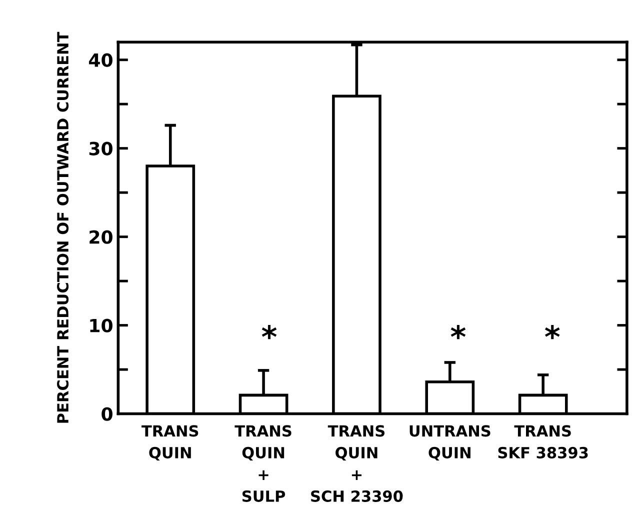 Image resolution: width=632 pixels, height=514 pixels. I want to click on y-axis-title: PERCENT REDUCTION OF OUTWARD CURRENT, so click(63, 227).